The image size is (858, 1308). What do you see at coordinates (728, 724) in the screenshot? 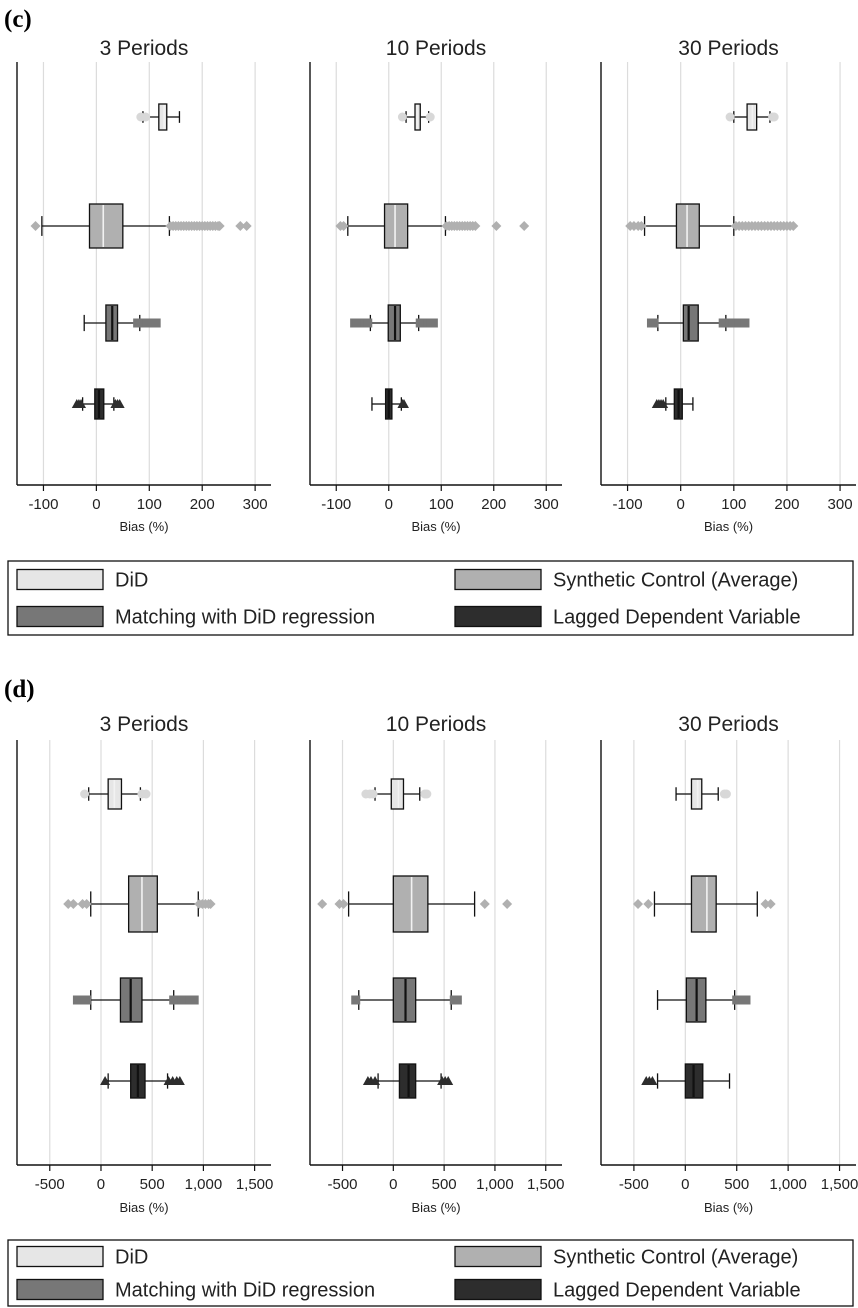
I see `subplot-title: 30 Periods` at bounding box center [728, 724].